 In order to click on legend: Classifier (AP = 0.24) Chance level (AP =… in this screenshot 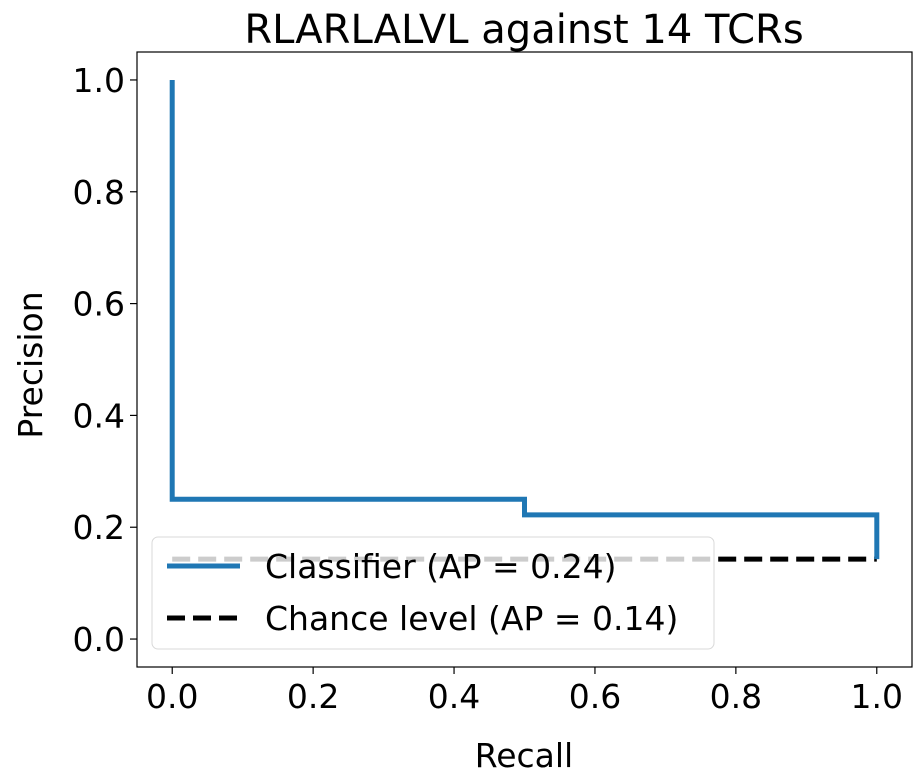, I will do `click(433, 593)`.